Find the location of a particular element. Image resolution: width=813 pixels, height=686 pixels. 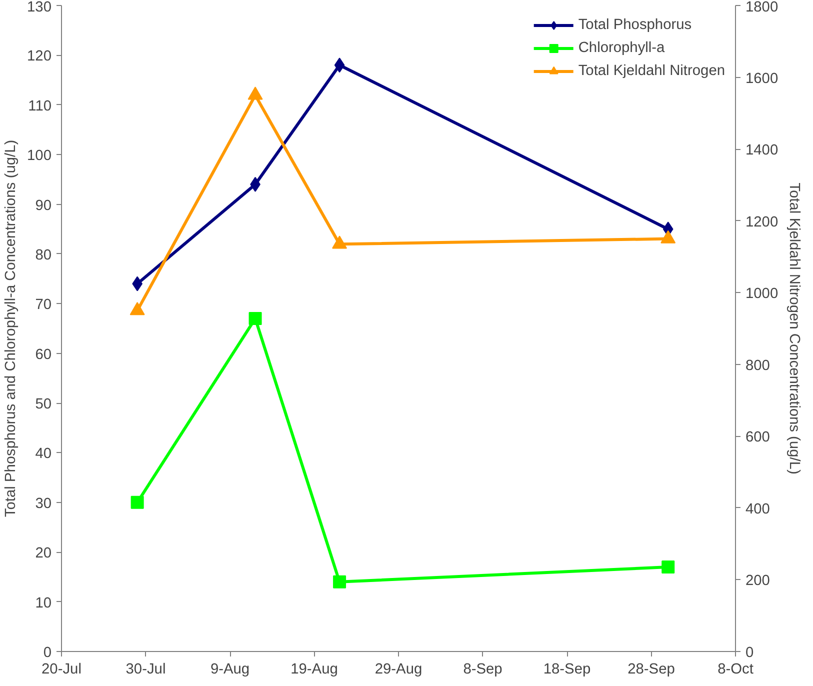

y2-axis-title: Total Kjeldahl Nitrogen Concentrations (ug/L) is located at coordinates (794, 328).